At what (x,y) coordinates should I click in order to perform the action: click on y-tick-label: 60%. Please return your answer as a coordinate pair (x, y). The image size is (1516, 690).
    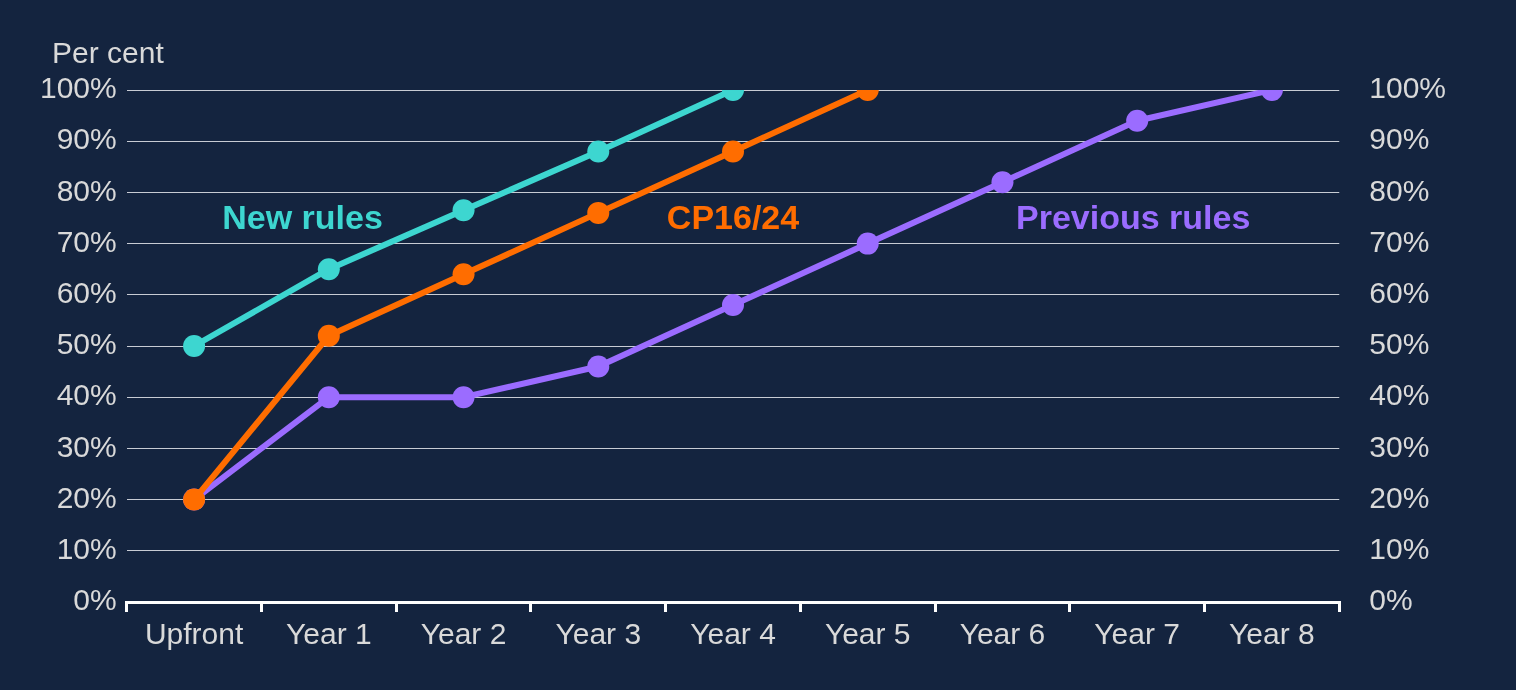
    Looking at the image, I should click on (86, 293).